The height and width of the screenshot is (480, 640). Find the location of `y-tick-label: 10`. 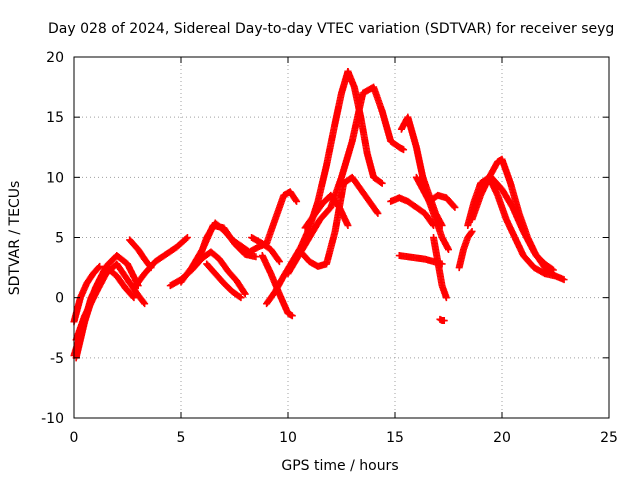

y-tick-label: 10 is located at coordinates (55, 178).